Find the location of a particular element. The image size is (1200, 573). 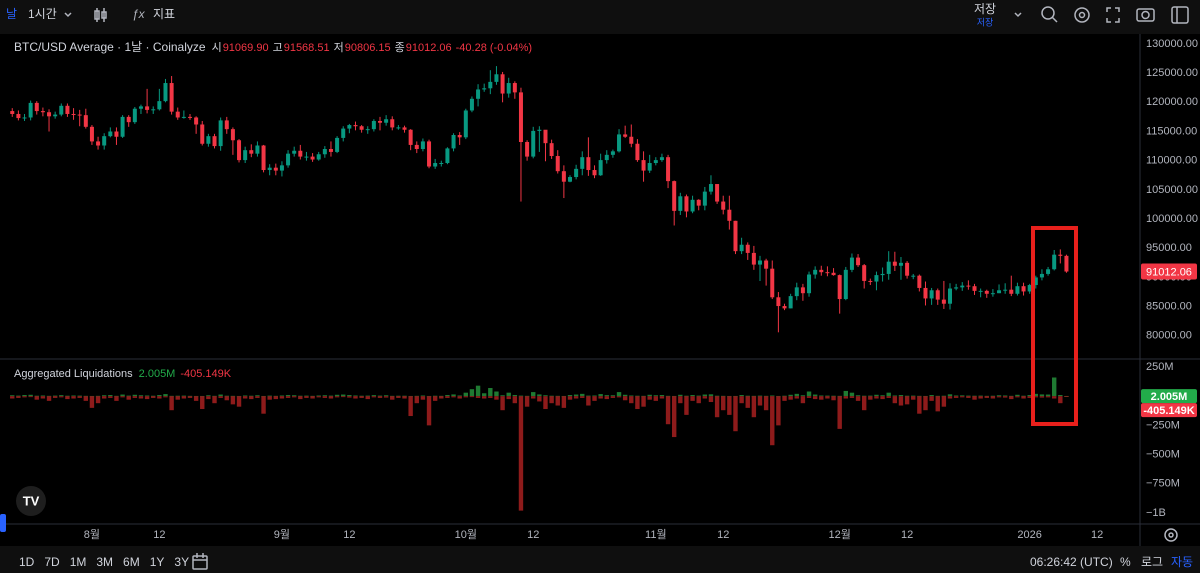

range-button: 1D is located at coordinates (27, 562).